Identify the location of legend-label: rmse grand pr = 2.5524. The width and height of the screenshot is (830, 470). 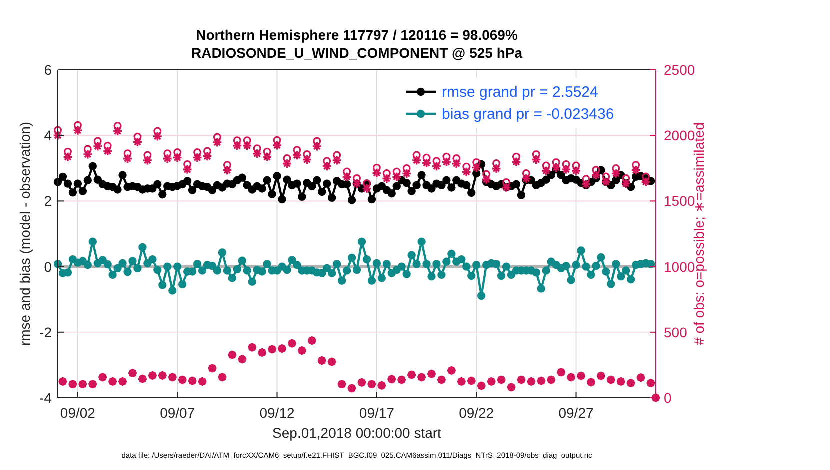
(520, 92).